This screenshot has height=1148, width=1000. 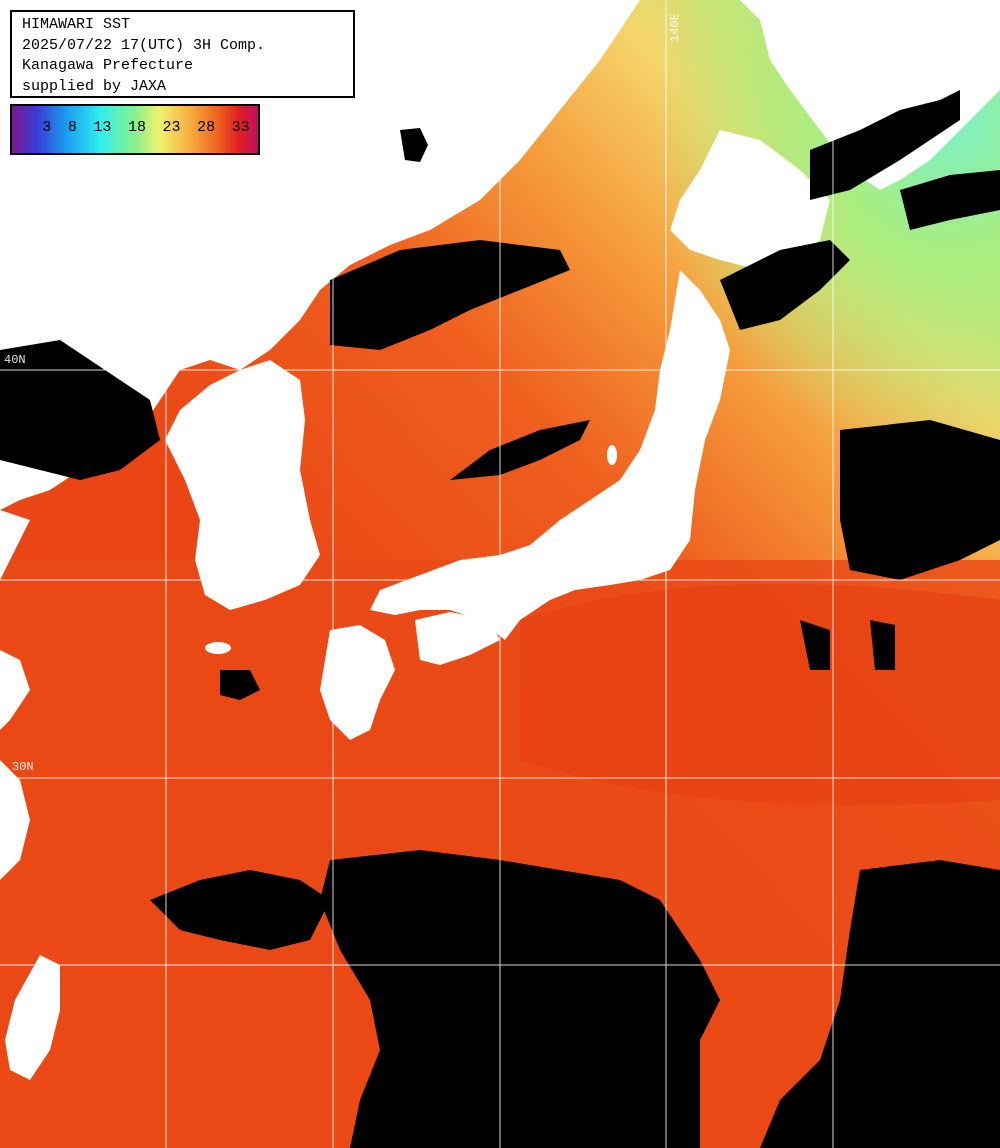 I want to click on land-sado, so click(x=612, y=455).